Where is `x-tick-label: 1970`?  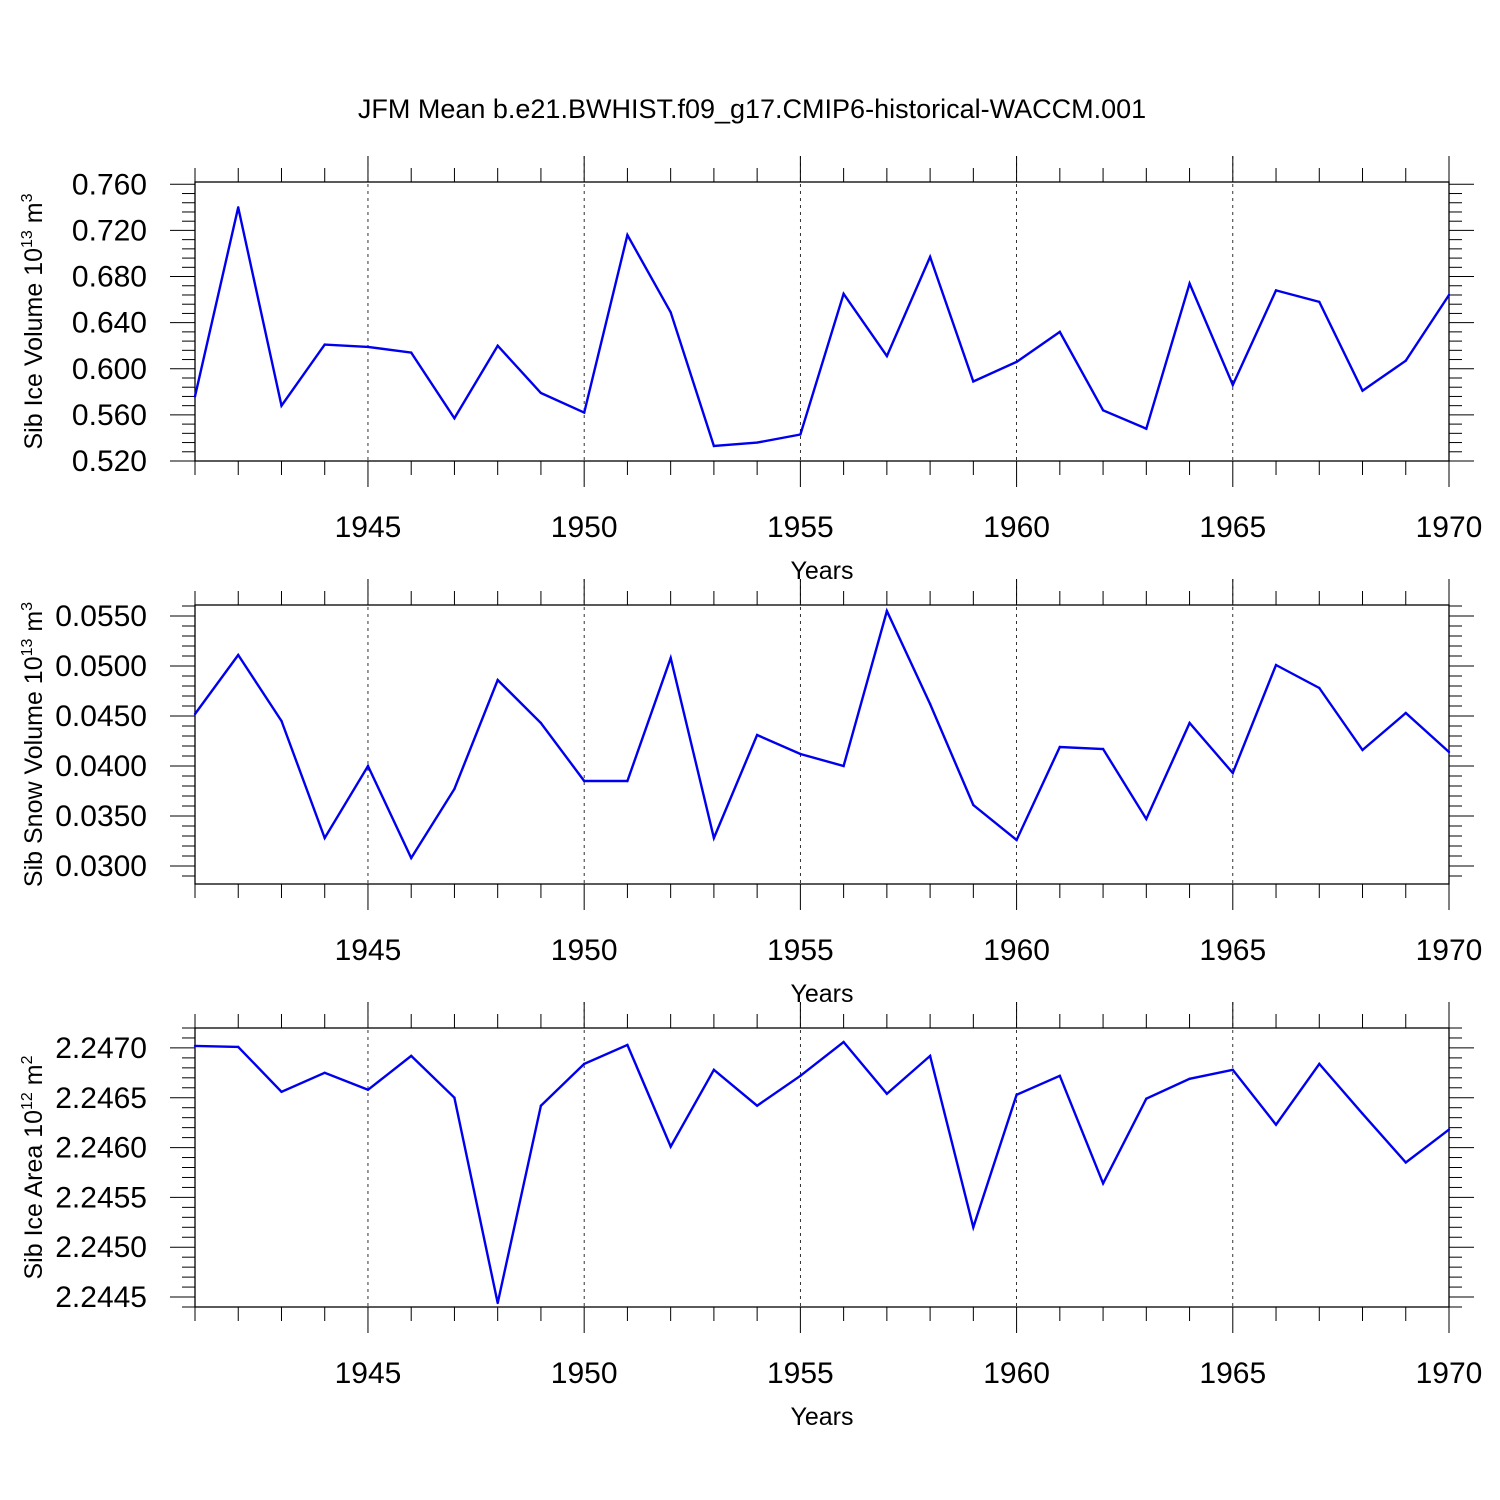 x-tick-label: 1970 is located at coordinates (1449, 1373).